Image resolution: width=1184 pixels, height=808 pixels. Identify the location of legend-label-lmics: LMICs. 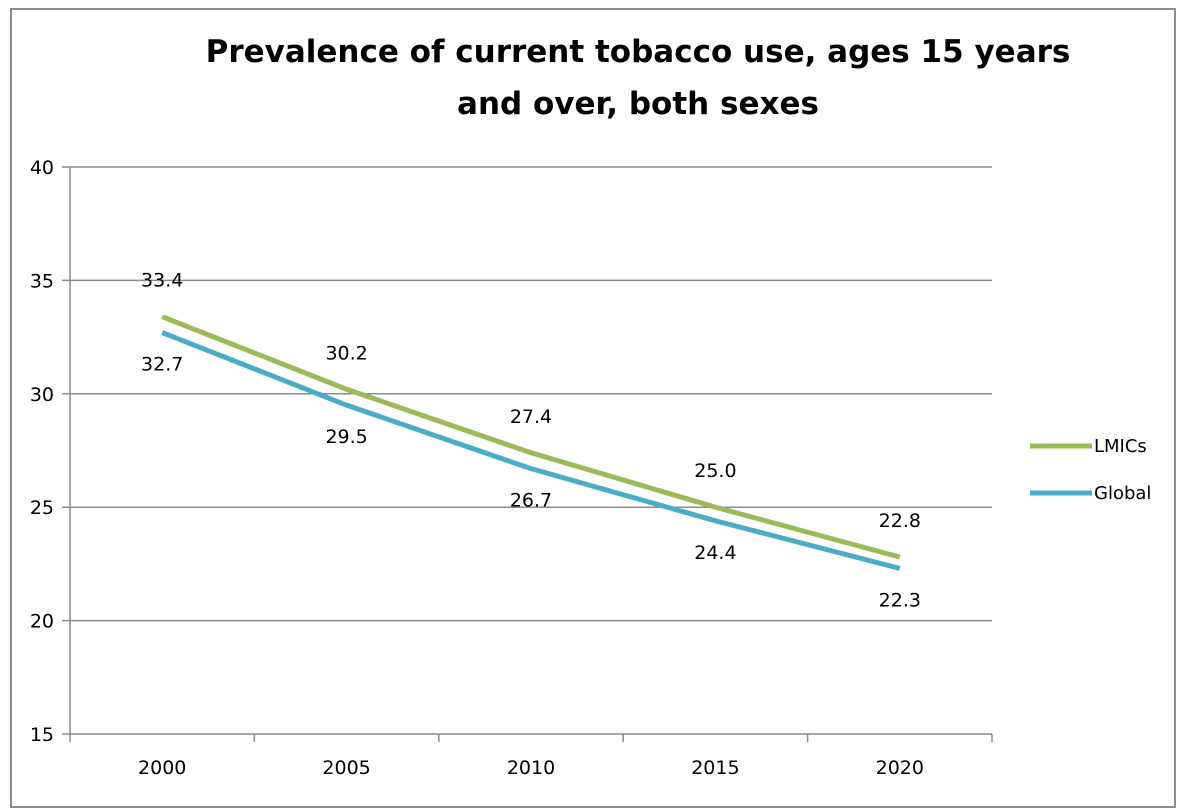
(1120, 446).